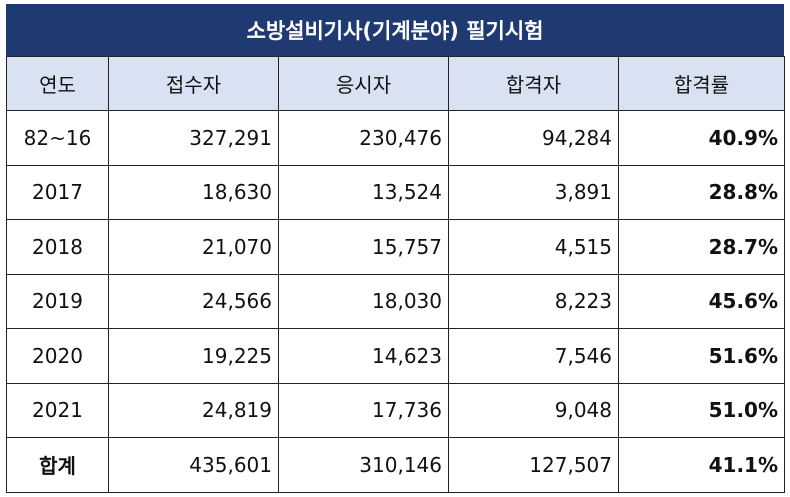  I want to click on cell-year: 2018, so click(57, 247).